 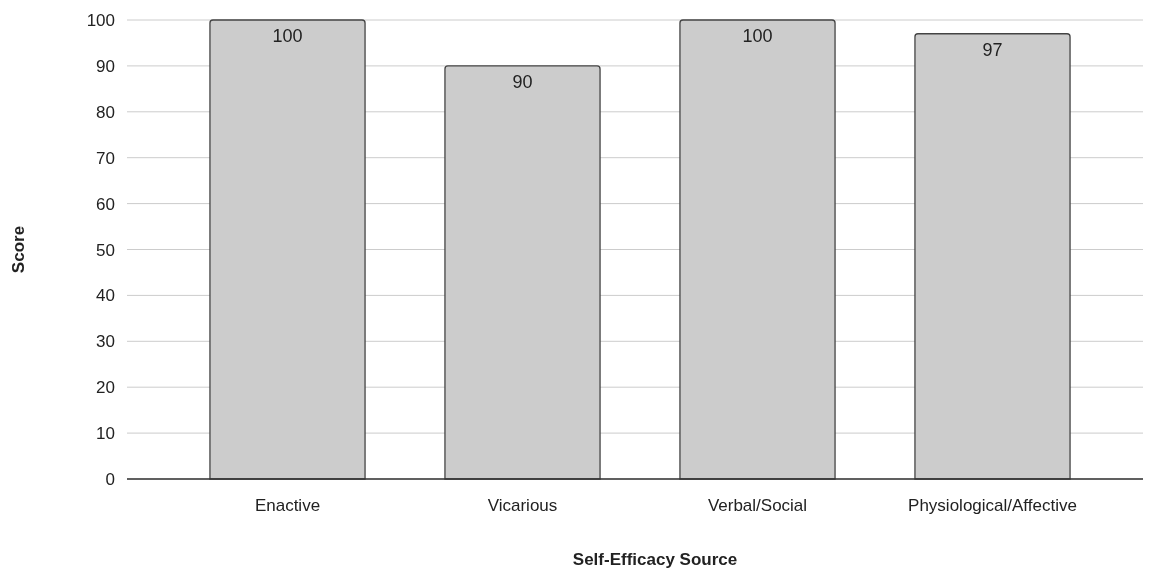 I want to click on y-tick-label: 40, so click(x=105, y=296).